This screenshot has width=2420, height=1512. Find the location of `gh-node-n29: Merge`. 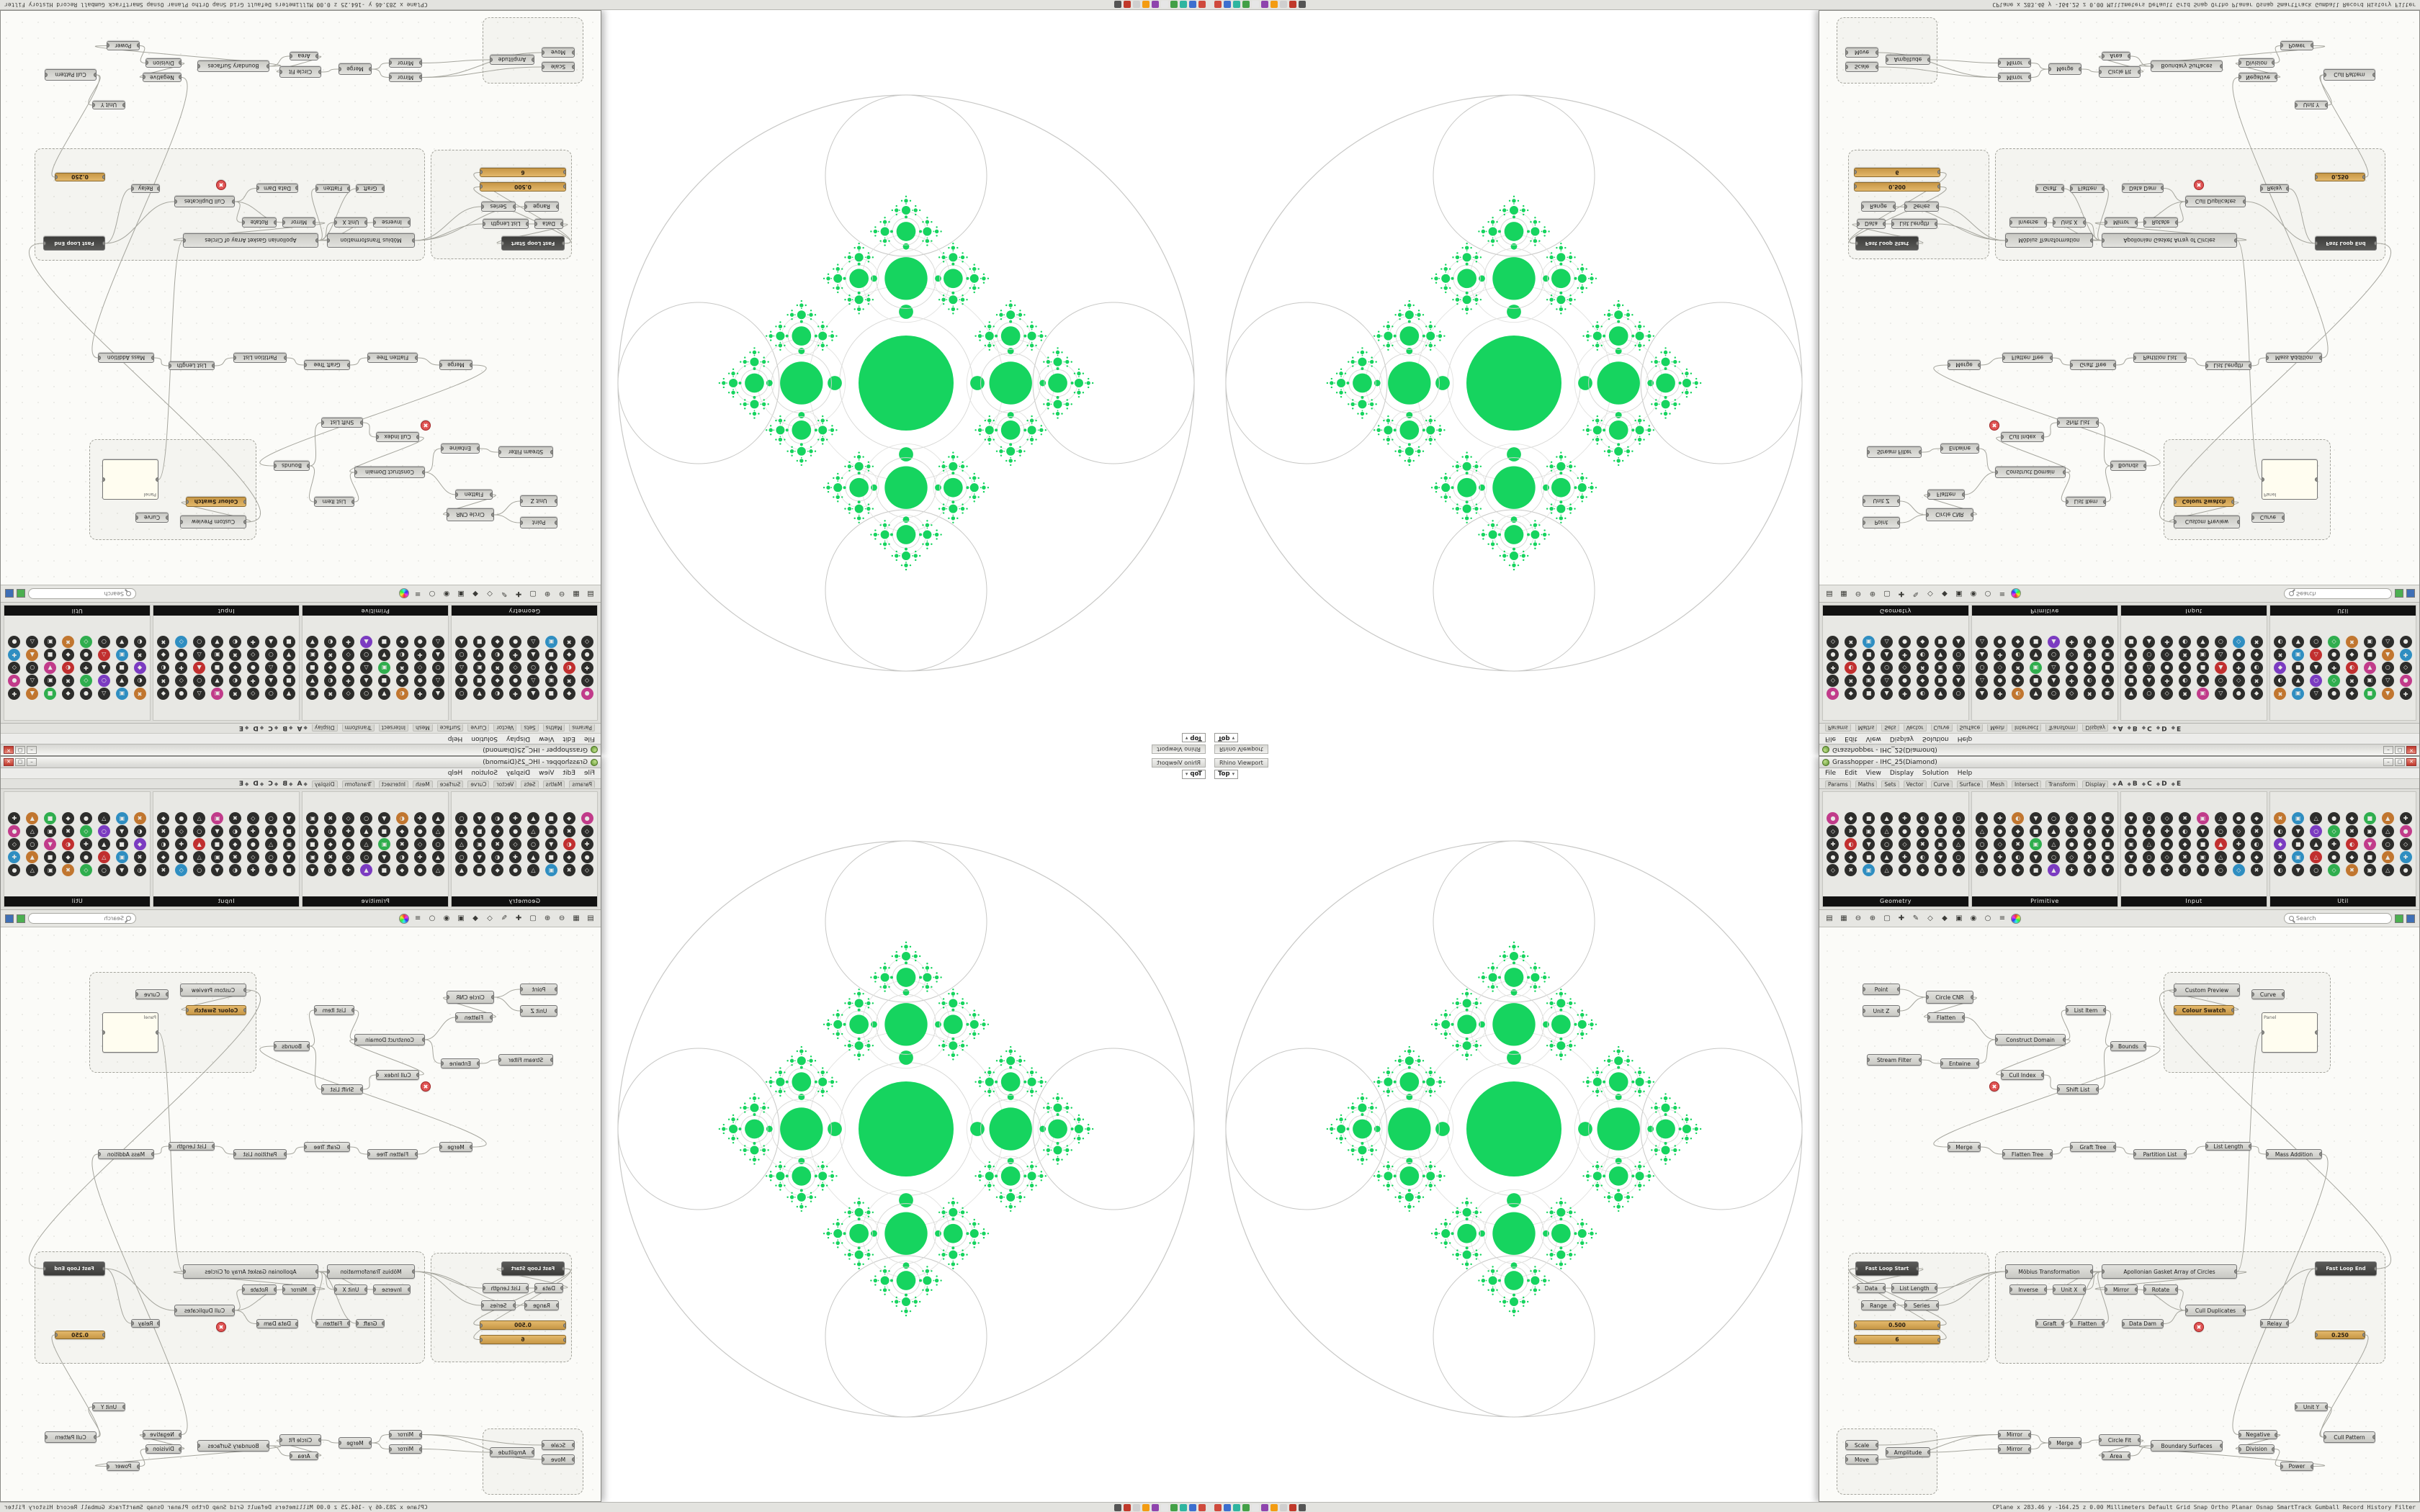

gh-node-n29: Merge is located at coordinates (355, 69).